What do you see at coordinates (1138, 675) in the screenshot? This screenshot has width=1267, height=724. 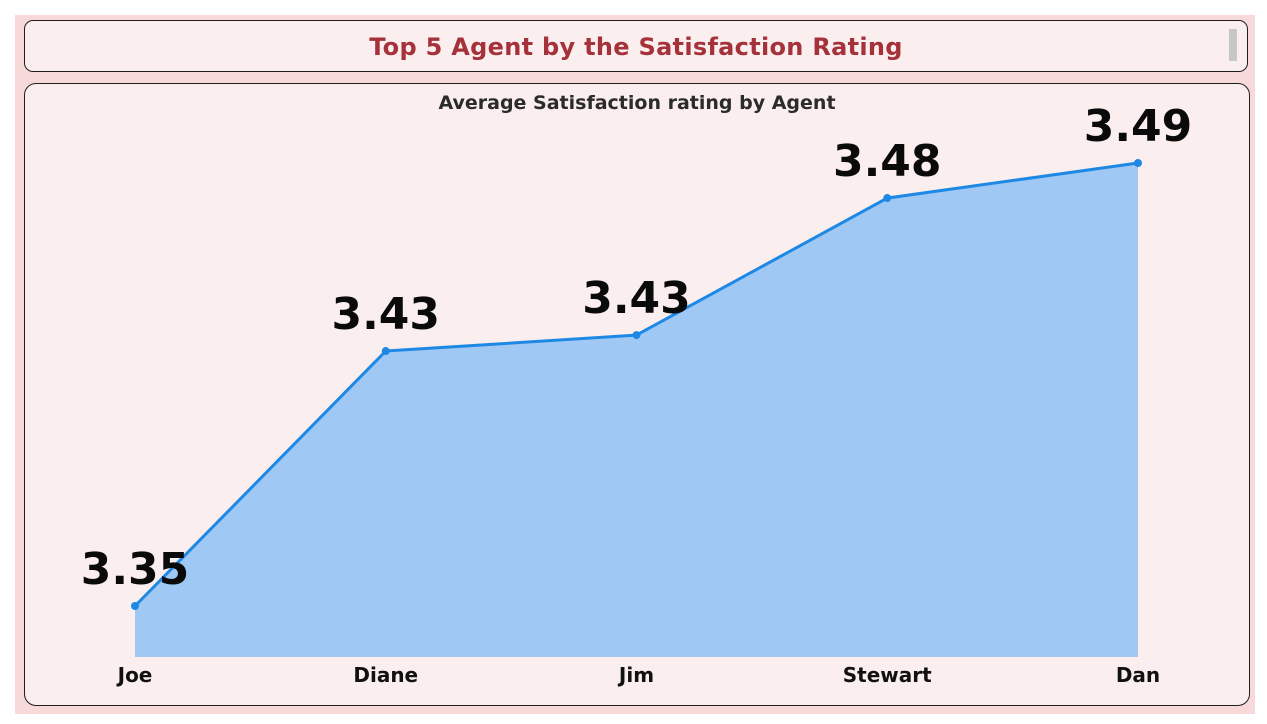 I see `x-tick-label: Dan` at bounding box center [1138, 675].